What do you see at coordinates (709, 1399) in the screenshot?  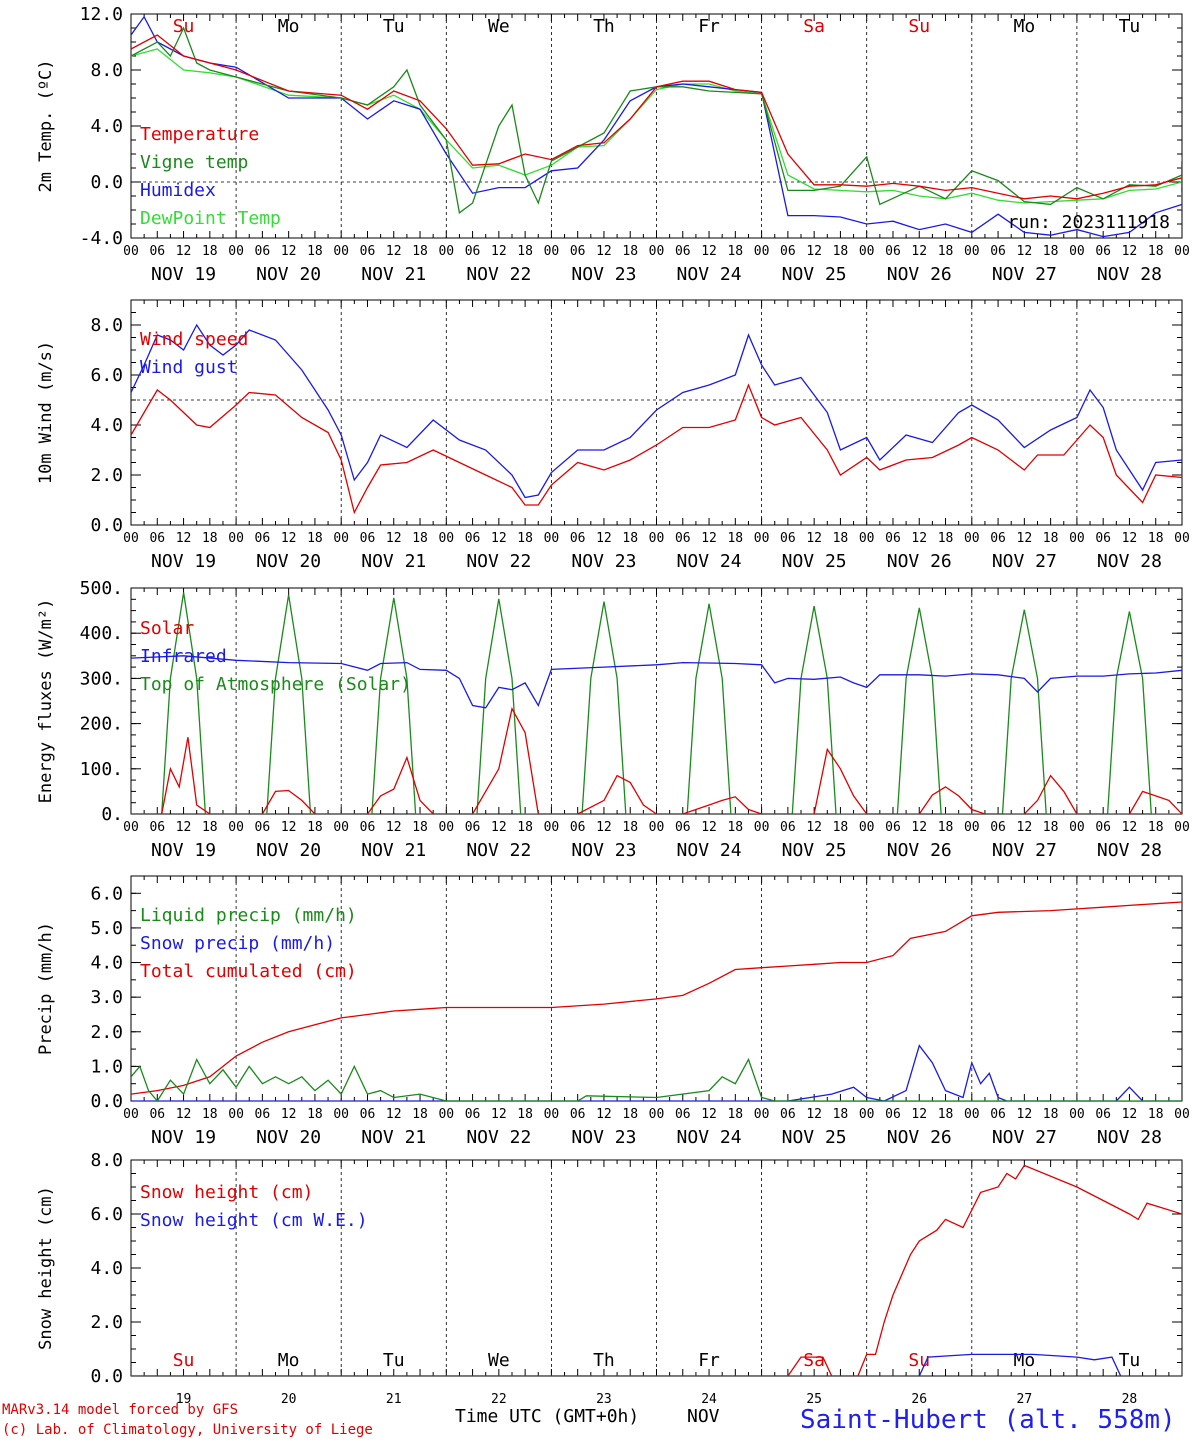 I see `x-day-number: 24` at bounding box center [709, 1399].